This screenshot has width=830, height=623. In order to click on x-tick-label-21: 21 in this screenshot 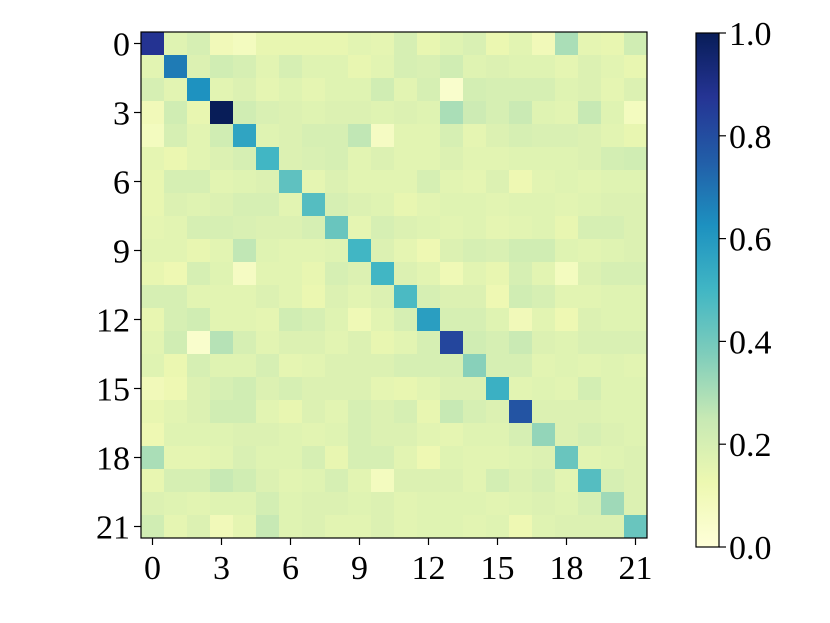, I will do `click(636, 568)`.